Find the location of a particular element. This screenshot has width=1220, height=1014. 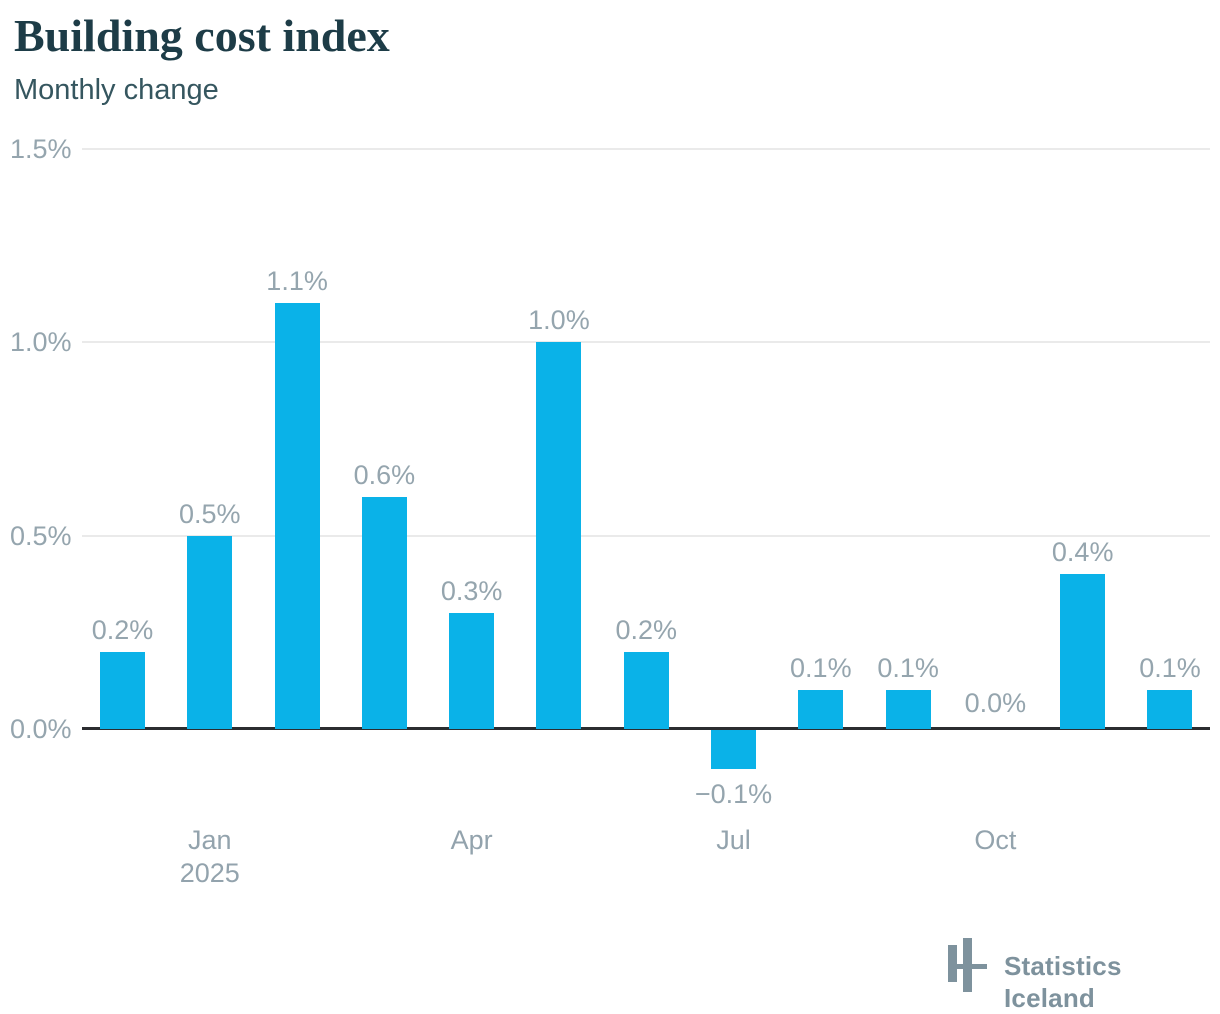

bar-value-label: 0.5% is located at coordinates (210, 513).